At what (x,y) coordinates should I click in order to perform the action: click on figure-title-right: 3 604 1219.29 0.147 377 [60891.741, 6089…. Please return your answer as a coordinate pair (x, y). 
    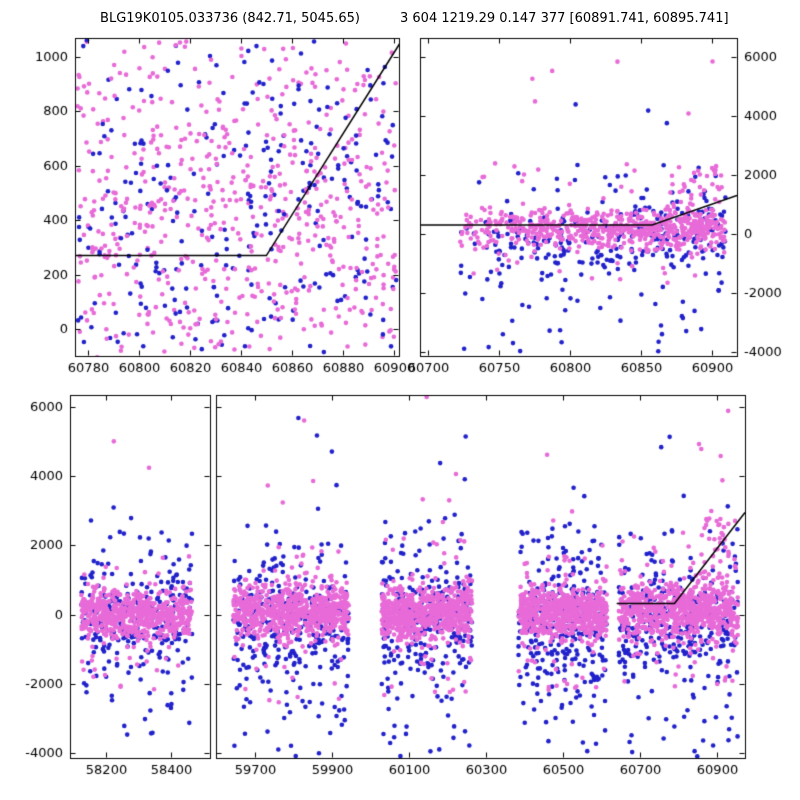
    Looking at the image, I should click on (564, 18).